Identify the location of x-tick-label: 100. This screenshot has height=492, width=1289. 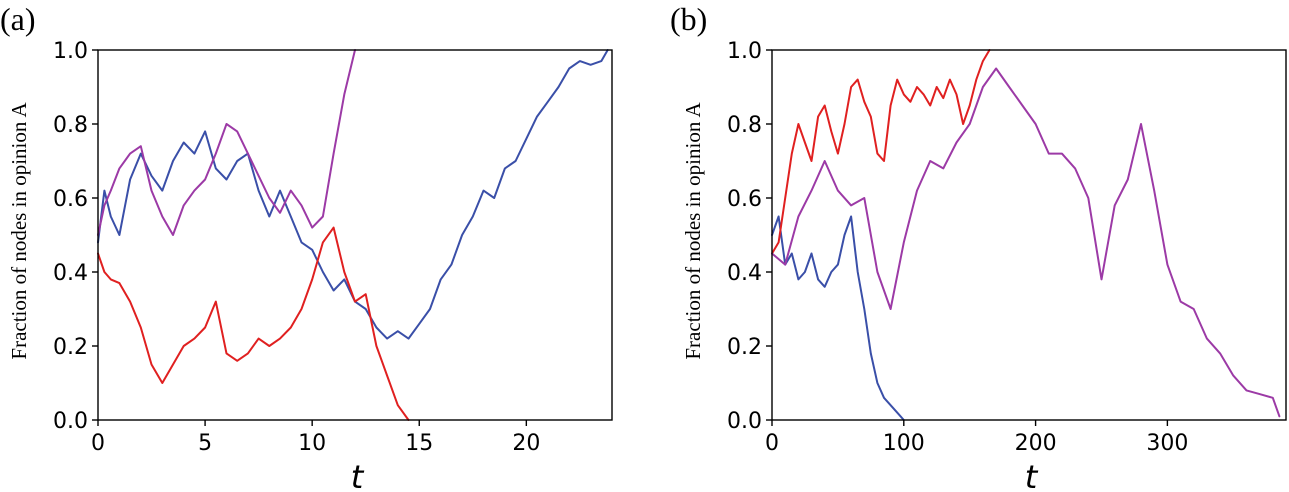
(904, 443).